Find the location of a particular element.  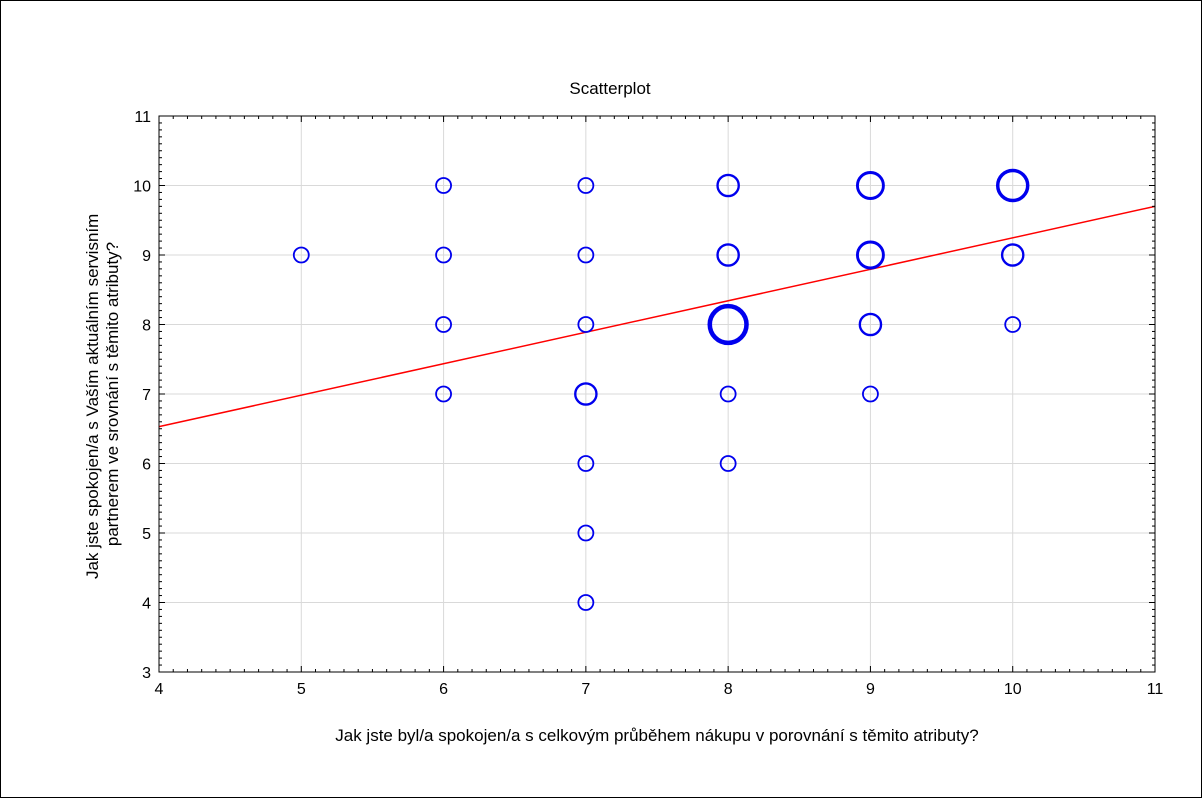

x-tick-label: 5 is located at coordinates (301, 689).